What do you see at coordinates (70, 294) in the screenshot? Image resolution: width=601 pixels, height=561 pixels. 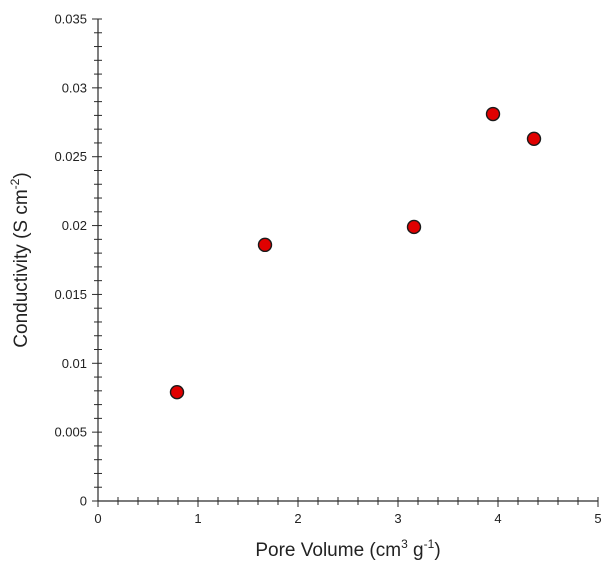 I see `y-tick-label: 0.015` at bounding box center [70, 294].